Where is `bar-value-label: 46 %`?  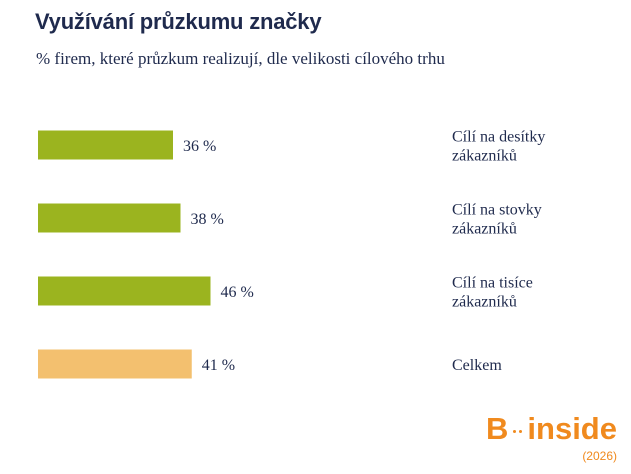
bar-value-label: 46 % is located at coordinates (237, 292).